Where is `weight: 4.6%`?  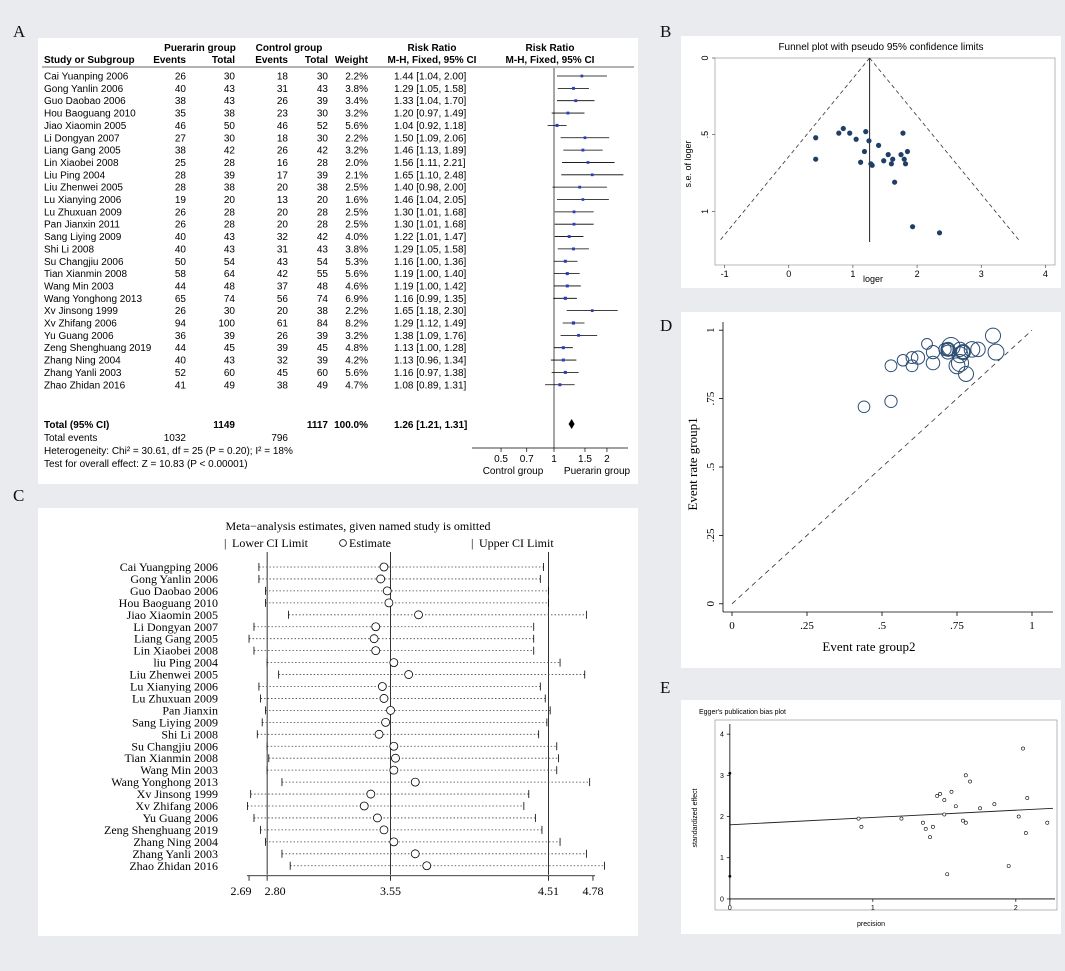
weight: 4.6% is located at coordinates (356, 286).